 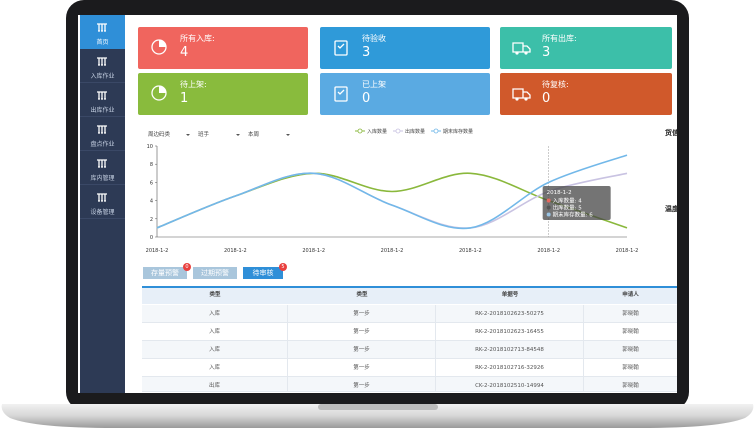 I want to click on nav-item: 库内管理, so click(x=102, y=168).